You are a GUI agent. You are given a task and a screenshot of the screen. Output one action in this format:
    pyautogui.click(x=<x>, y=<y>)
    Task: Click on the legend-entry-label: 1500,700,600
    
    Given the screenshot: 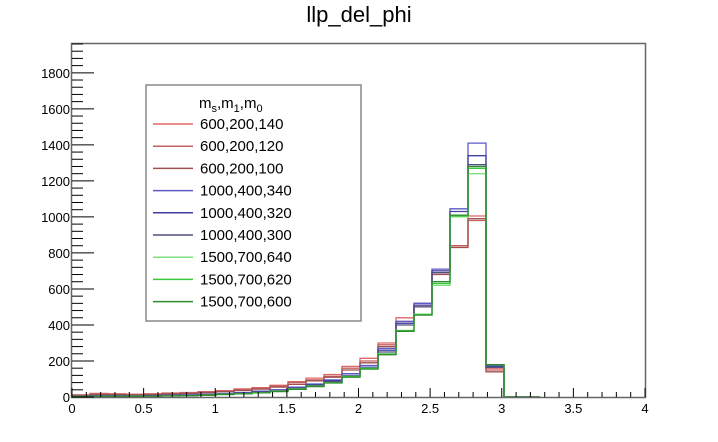 What is the action you would take?
    pyautogui.click(x=246, y=302)
    